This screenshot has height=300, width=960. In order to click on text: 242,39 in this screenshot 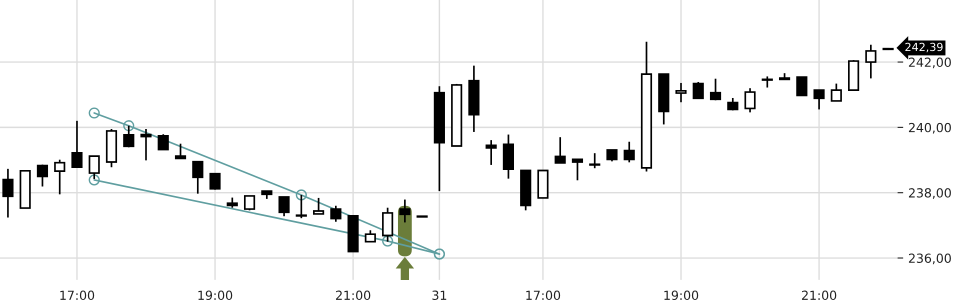, I will do `click(924, 47)`.